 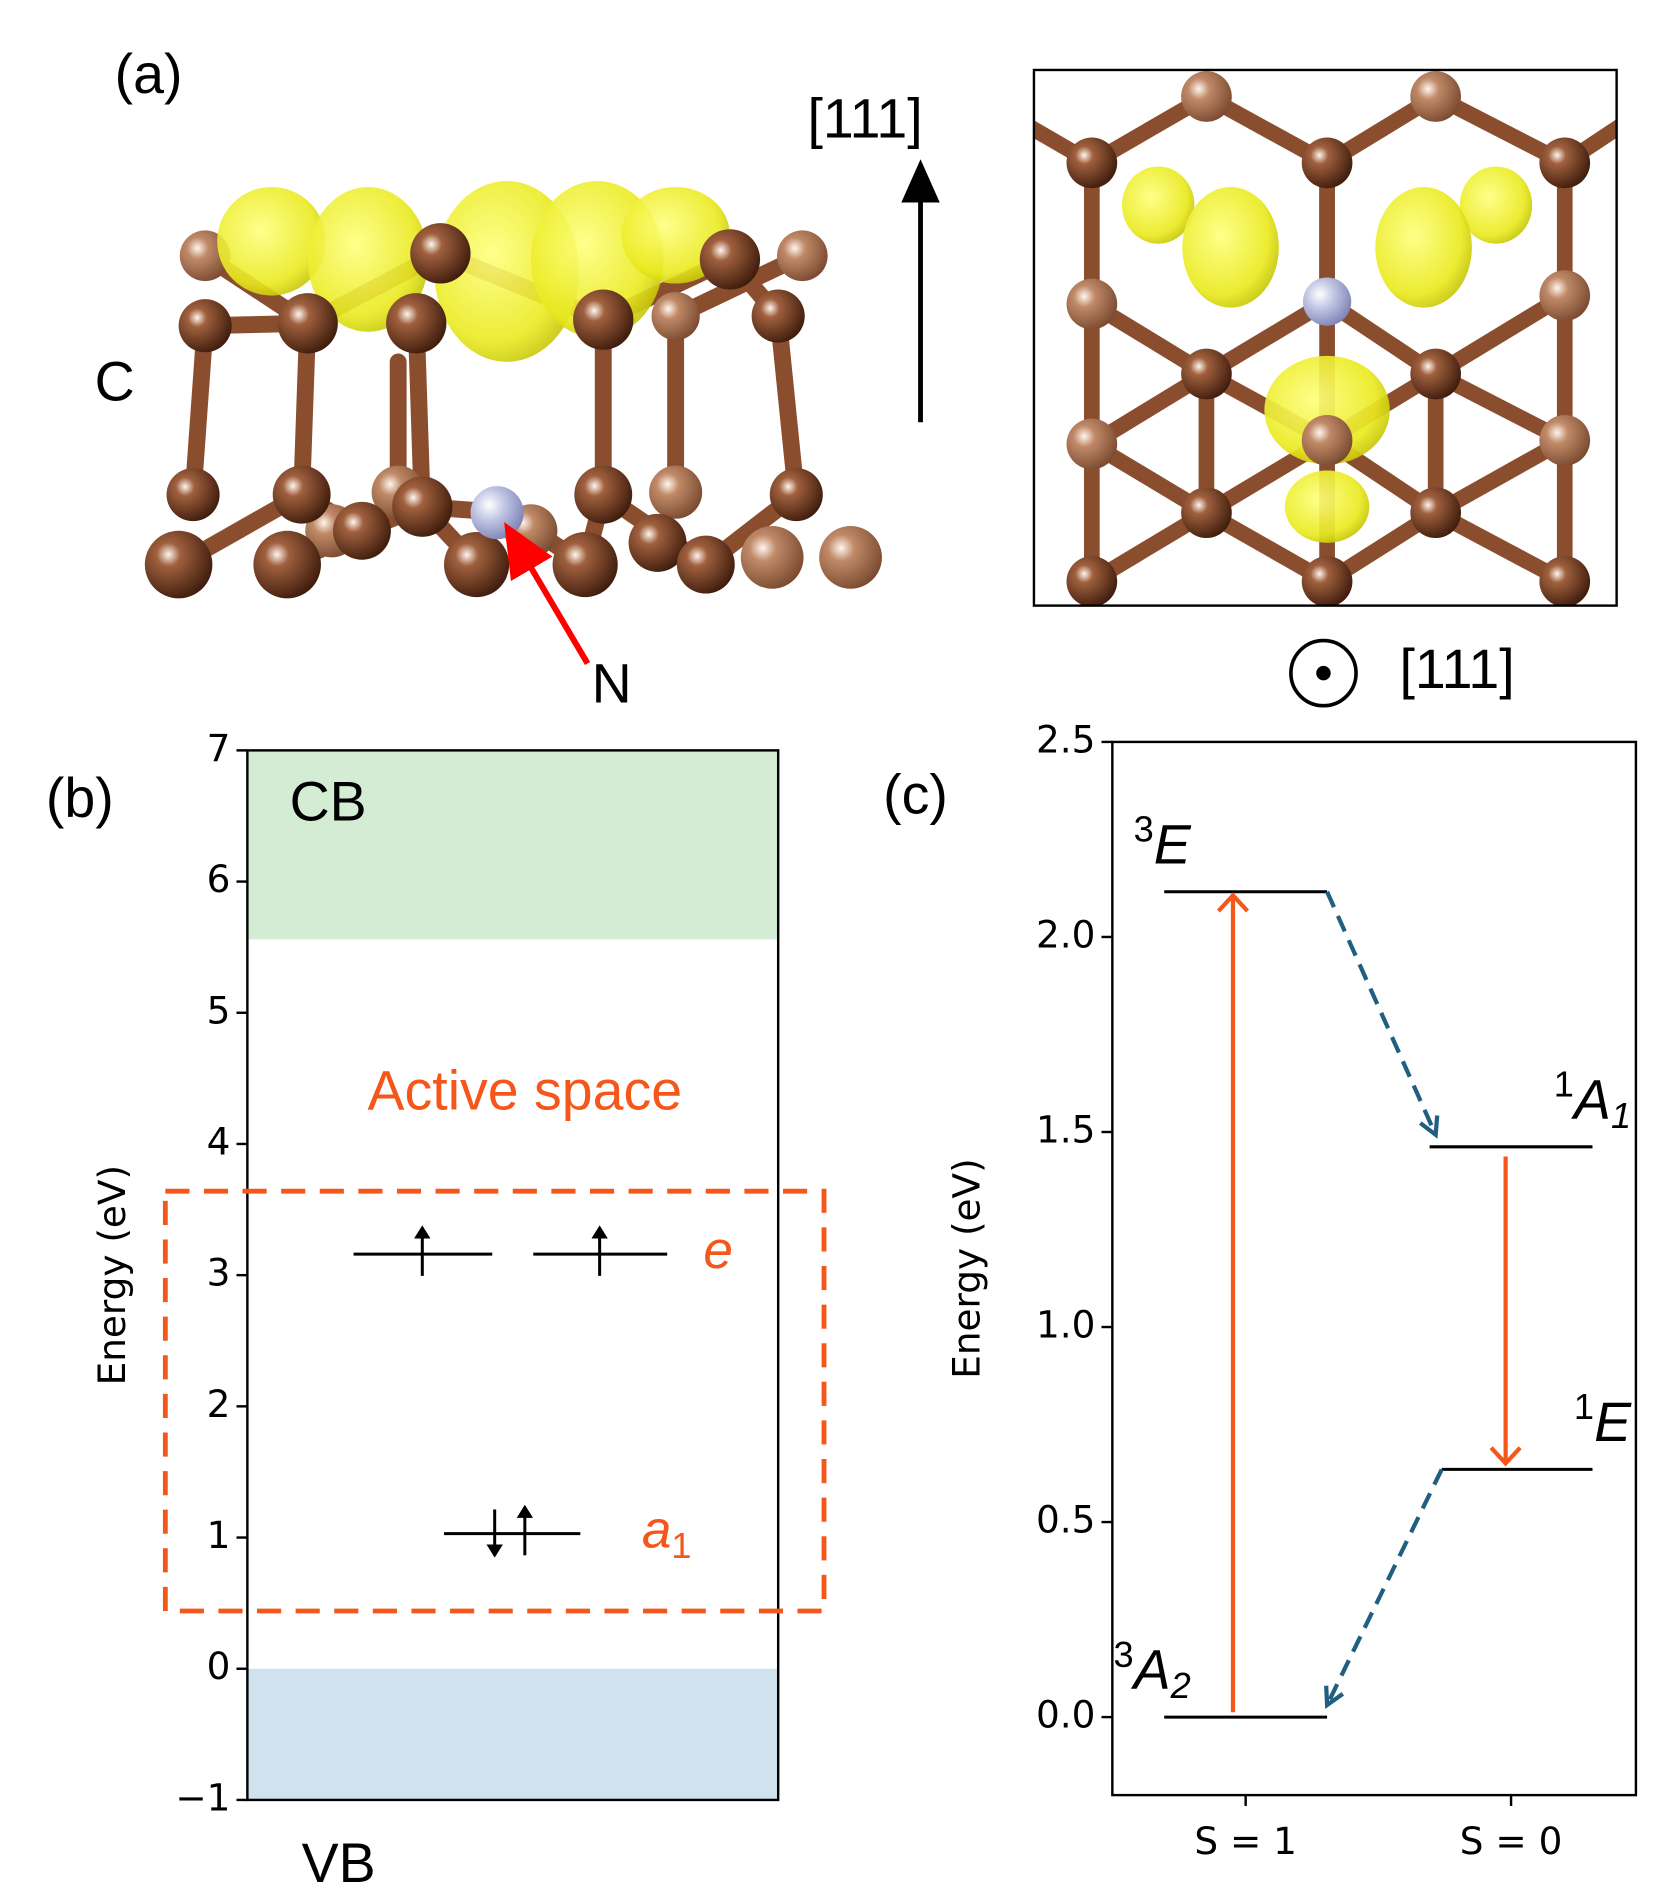 I want to click on active-space-label: Active space, so click(x=525, y=1090).